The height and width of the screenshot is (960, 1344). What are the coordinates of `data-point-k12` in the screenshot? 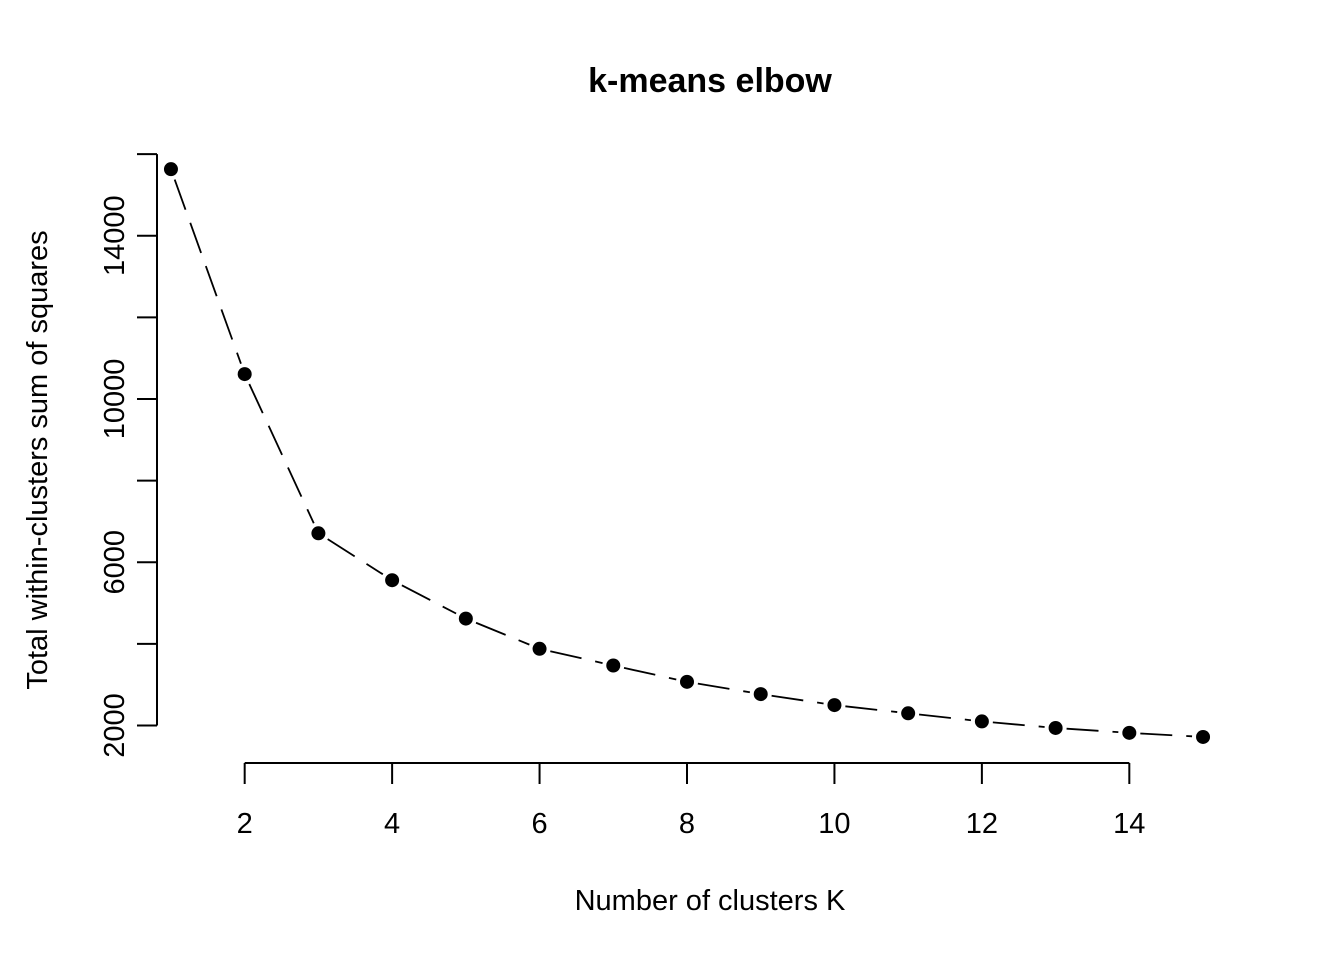 It's located at (981, 721).